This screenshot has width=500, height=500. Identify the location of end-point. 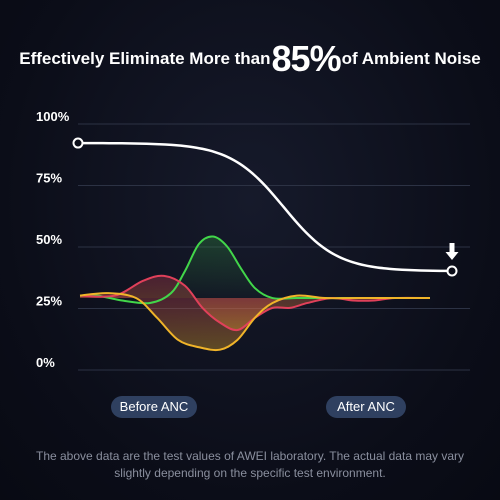
(452, 271).